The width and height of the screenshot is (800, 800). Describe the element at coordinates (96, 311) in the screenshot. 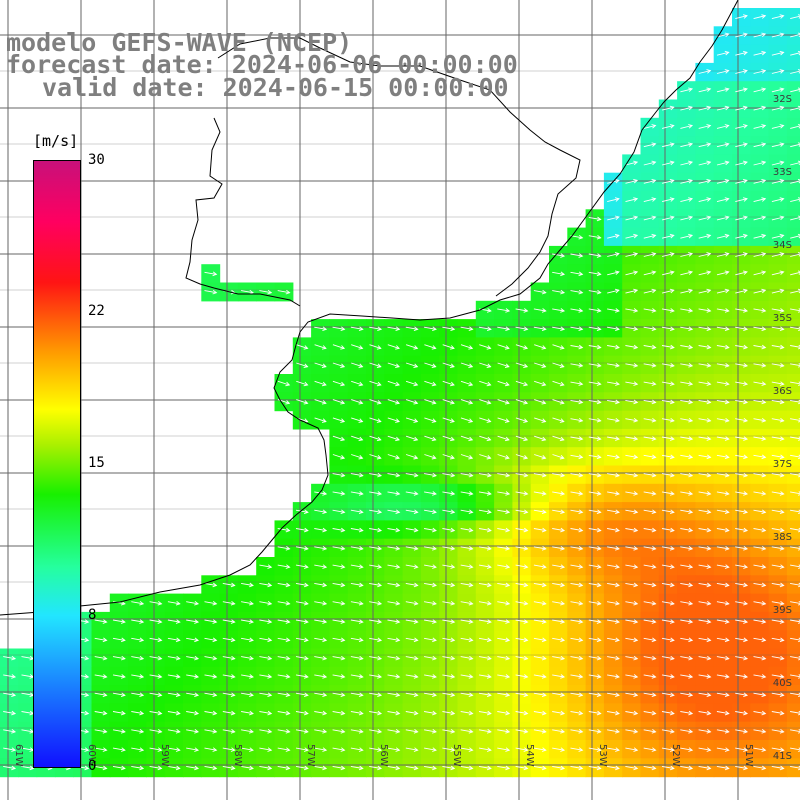

I see `colorbar-tick-22: 22` at that location.